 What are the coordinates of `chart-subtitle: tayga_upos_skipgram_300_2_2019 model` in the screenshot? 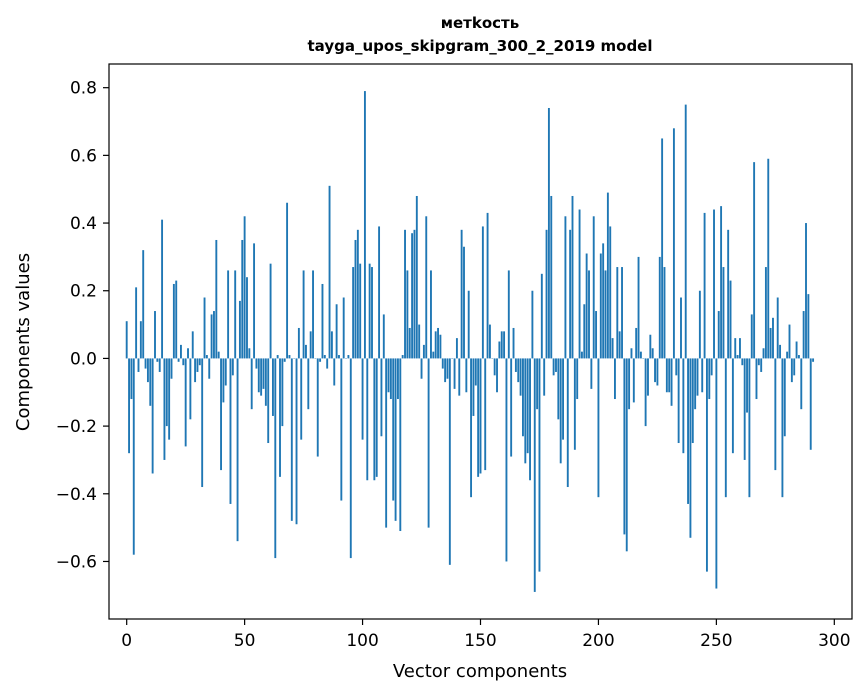 It's located at (480, 46).